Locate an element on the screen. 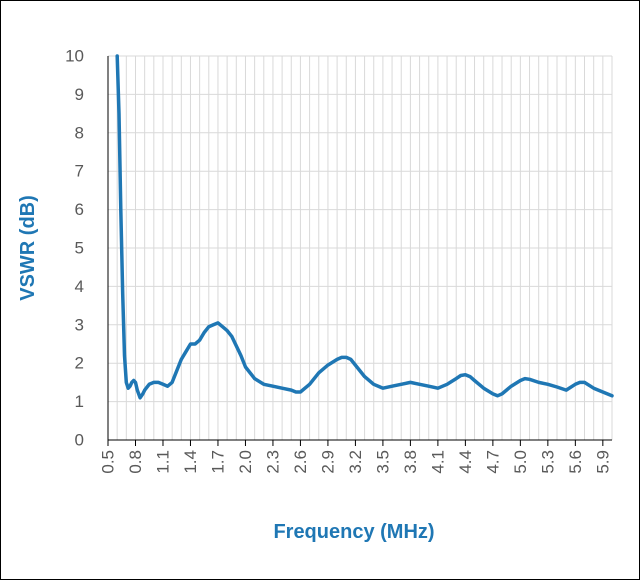 This screenshot has height=580, width=640. y-tick-label: 1 is located at coordinates (79, 401).